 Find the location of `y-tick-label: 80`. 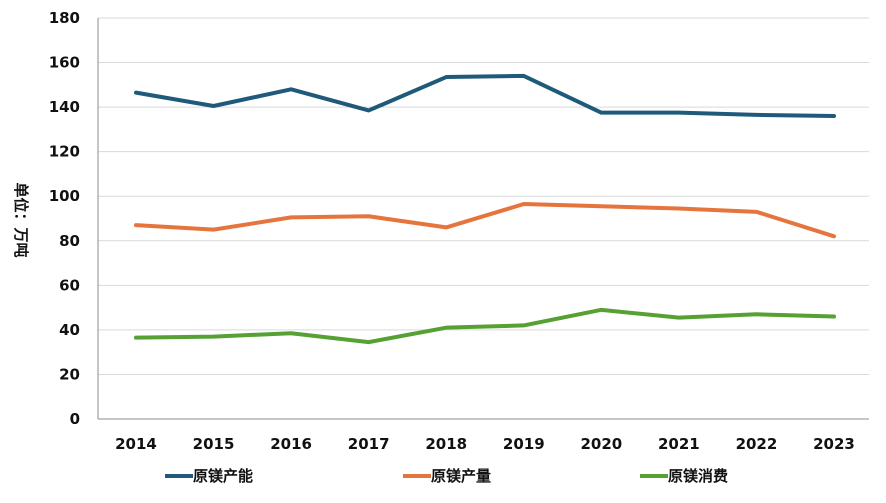

y-tick-label: 80 is located at coordinates (69, 241).